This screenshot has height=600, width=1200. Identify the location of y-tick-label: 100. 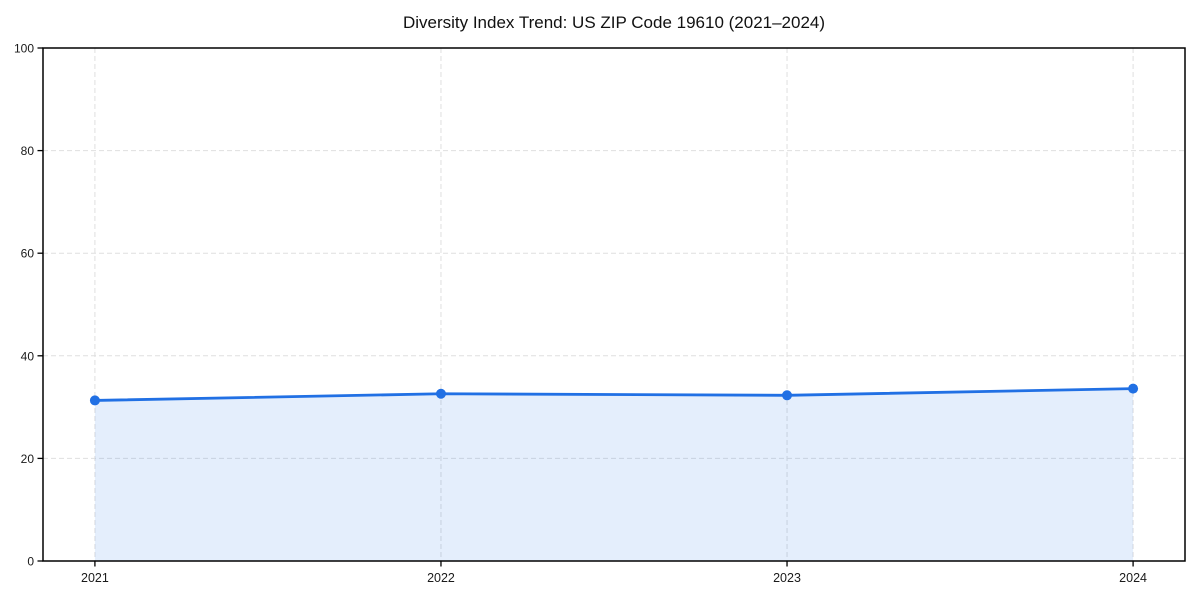
(24, 49).